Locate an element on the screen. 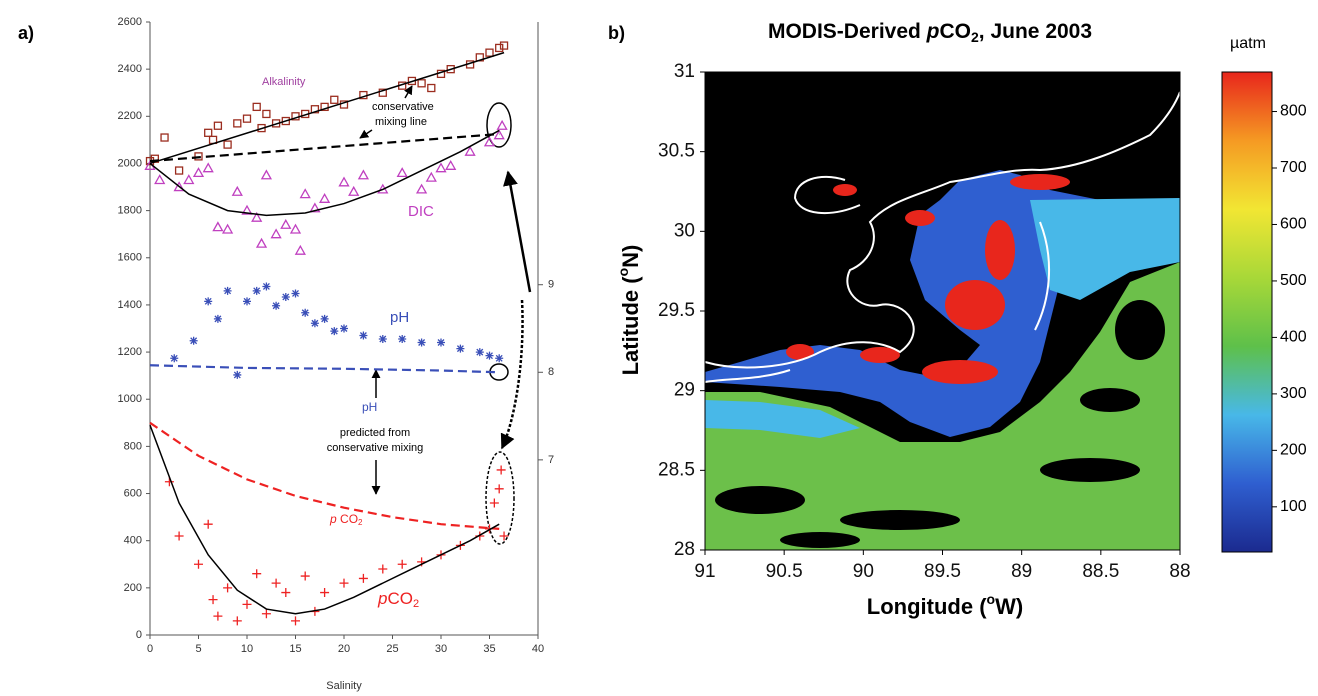  colorbar-label: µatm is located at coordinates (1248, 43).